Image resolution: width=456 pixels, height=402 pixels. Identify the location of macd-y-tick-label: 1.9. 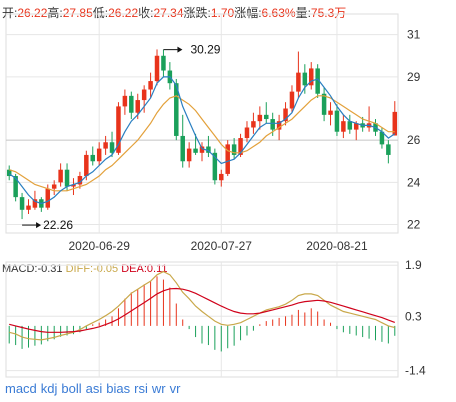
(413, 265).